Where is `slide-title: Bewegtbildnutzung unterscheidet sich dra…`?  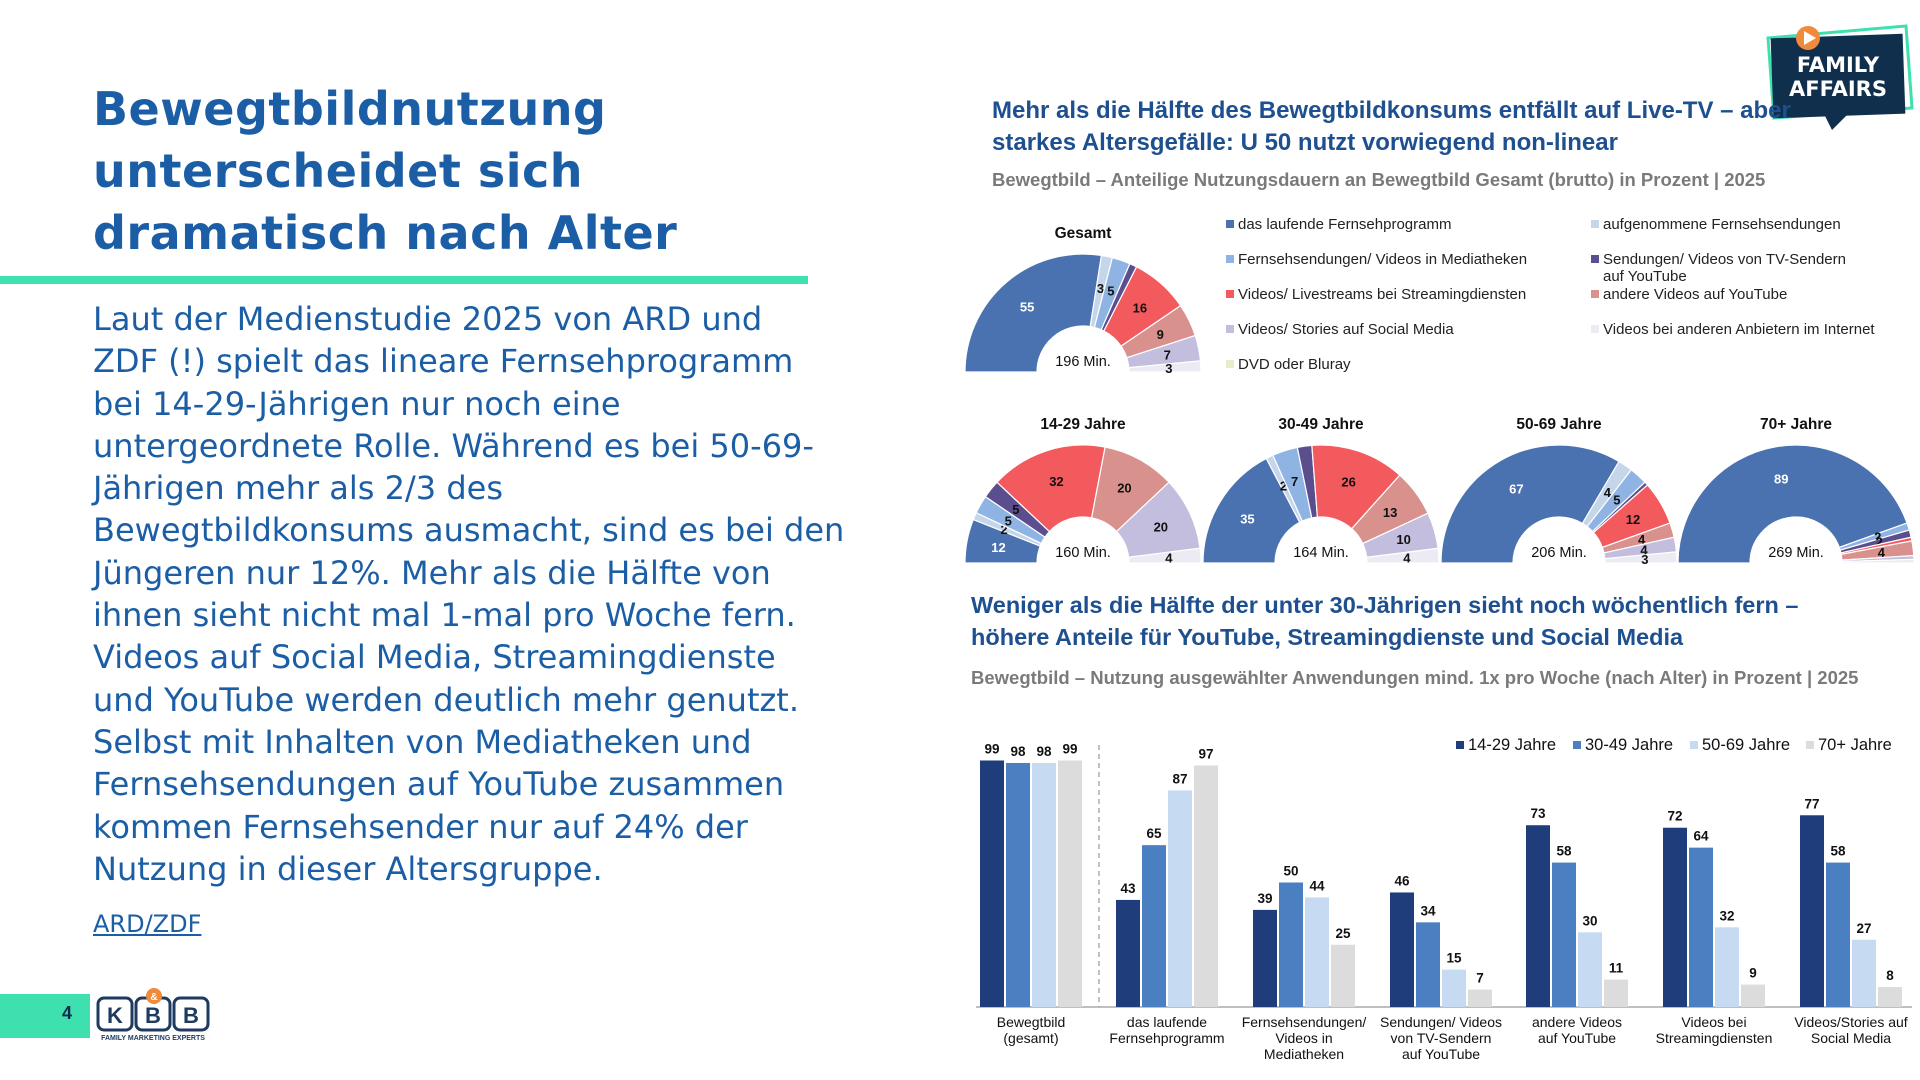
slide-title: Bewegtbildnutzung unterscheidet sich dra… is located at coordinates (443, 171).